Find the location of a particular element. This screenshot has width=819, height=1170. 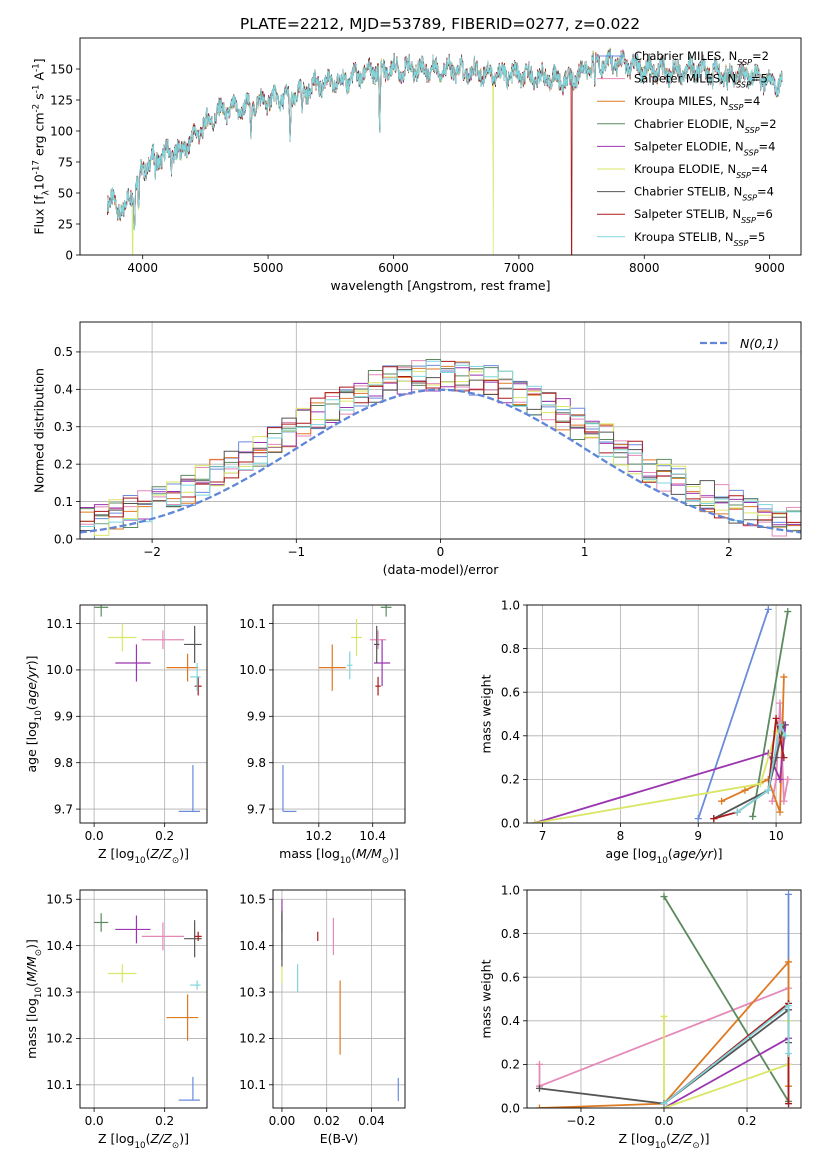

errorbar-chabrier-elodie is located at coordinates (386, 611).